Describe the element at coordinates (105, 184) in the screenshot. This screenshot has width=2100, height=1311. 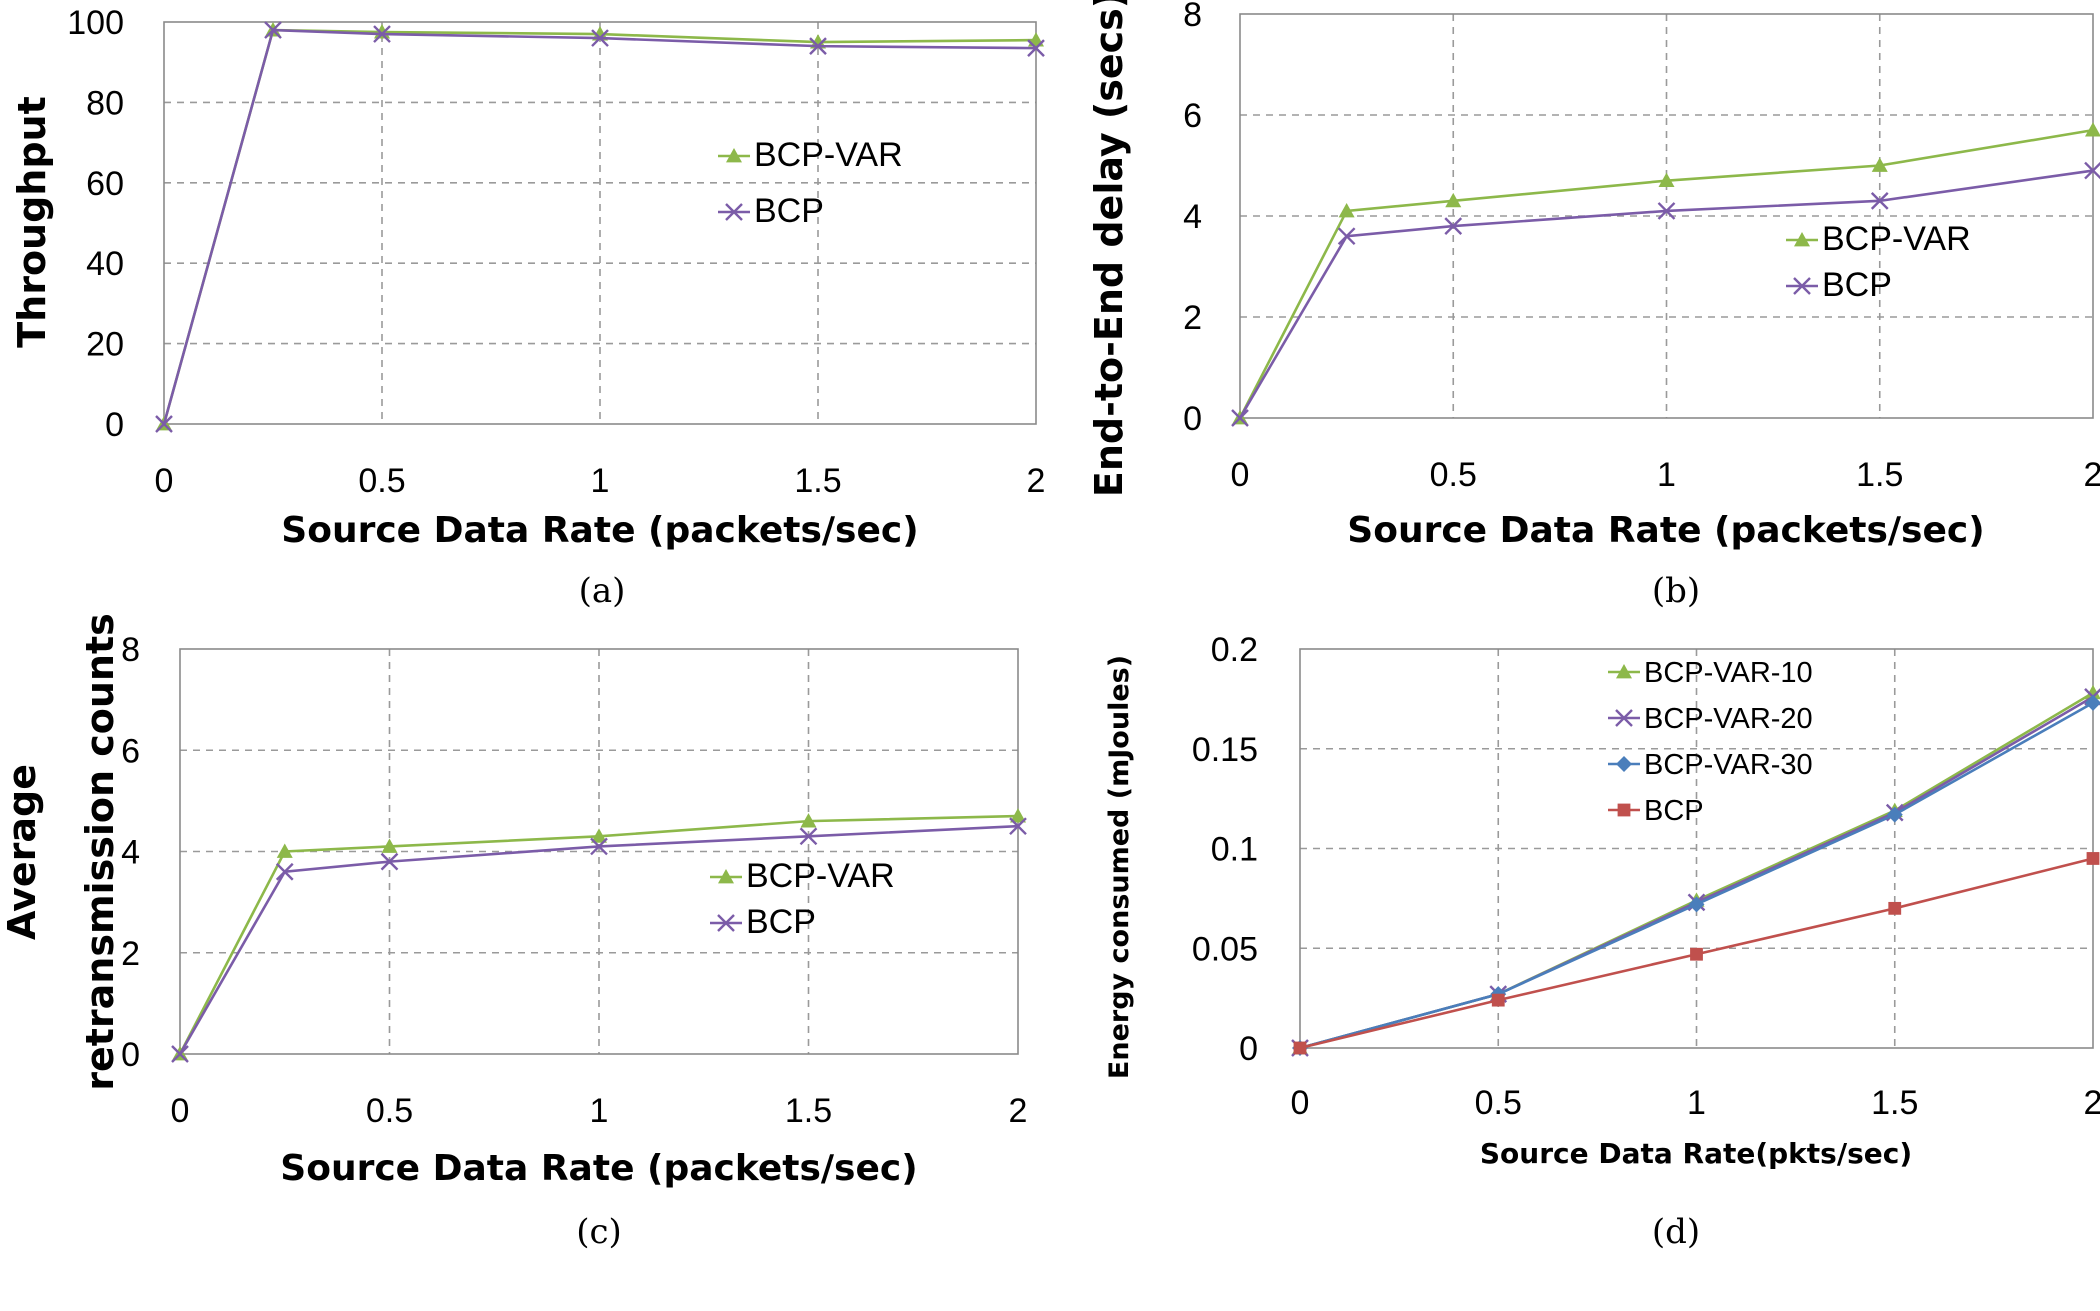
I see `y-tick-label: 60` at that location.